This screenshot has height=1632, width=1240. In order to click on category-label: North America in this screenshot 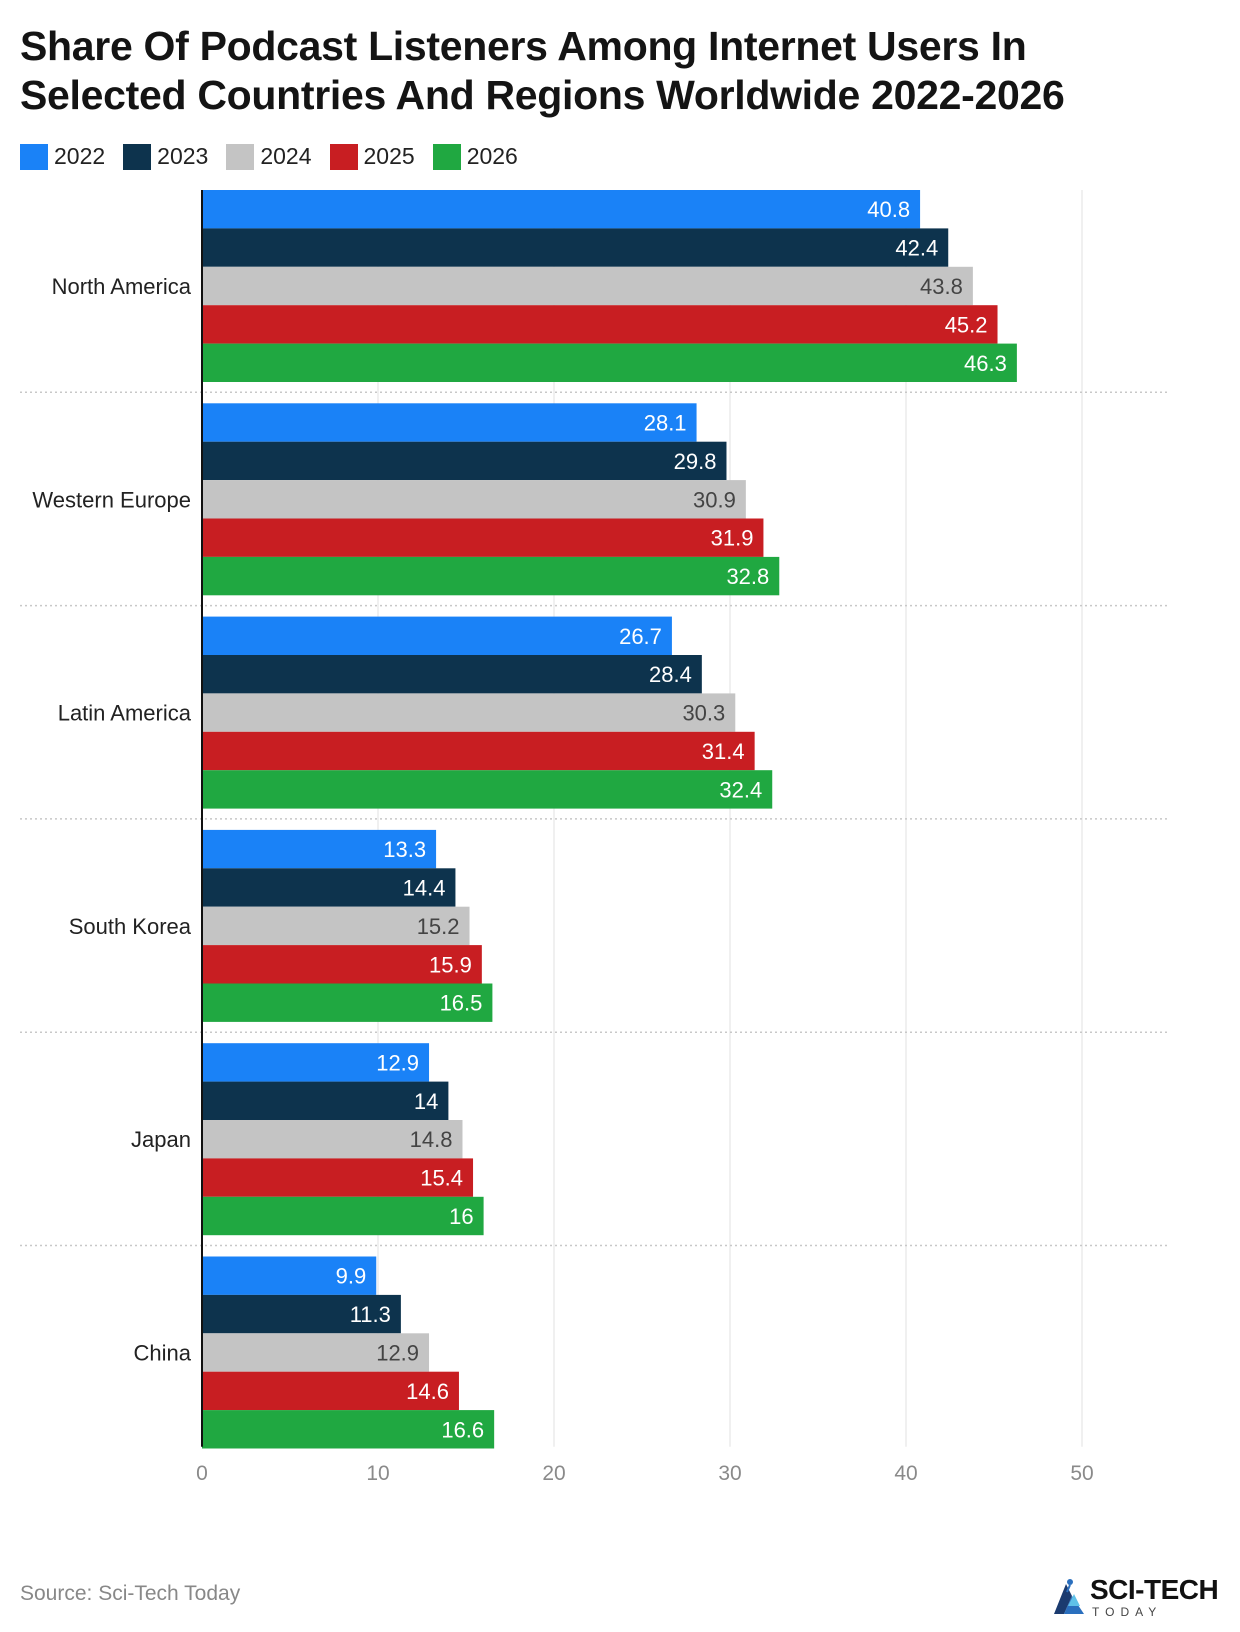, I will do `click(122, 286)`.